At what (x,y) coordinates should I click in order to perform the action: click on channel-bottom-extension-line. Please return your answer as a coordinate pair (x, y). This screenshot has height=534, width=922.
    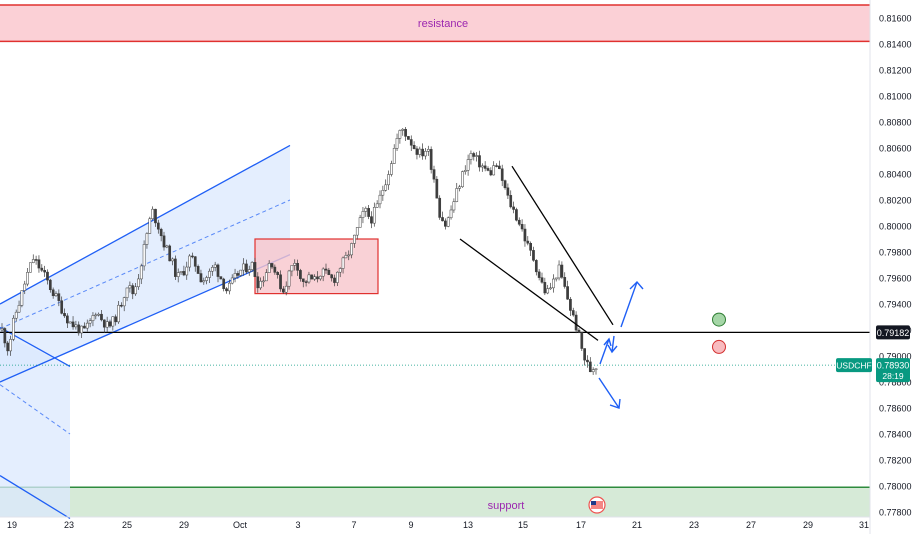
    Looking at the image, I should click on (35, 497).